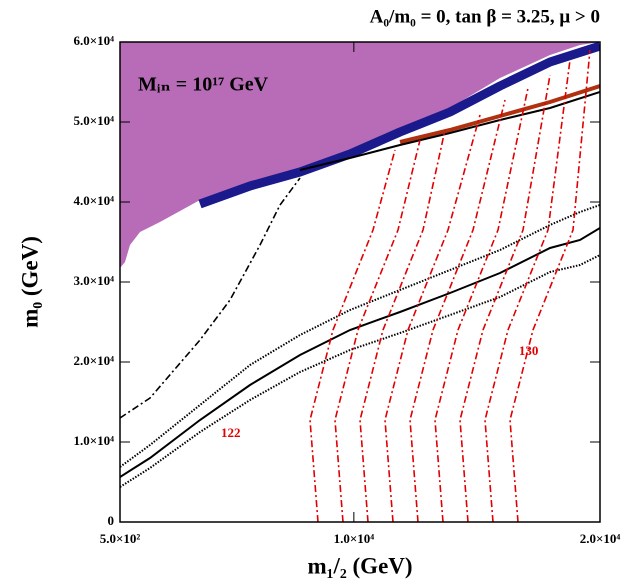  I want to click on y-tick-label: 5.0×10⁴, so click(93, 120).